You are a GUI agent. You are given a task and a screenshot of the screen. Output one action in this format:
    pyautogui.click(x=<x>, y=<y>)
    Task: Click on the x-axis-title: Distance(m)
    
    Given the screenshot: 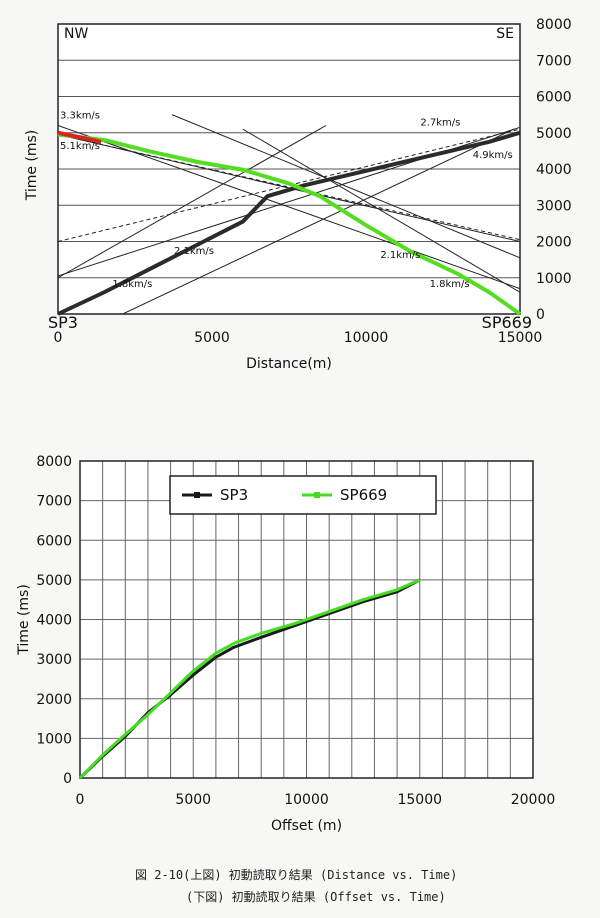 What is the action you would take?
    pyautogui.click(x=289, y=364)
    